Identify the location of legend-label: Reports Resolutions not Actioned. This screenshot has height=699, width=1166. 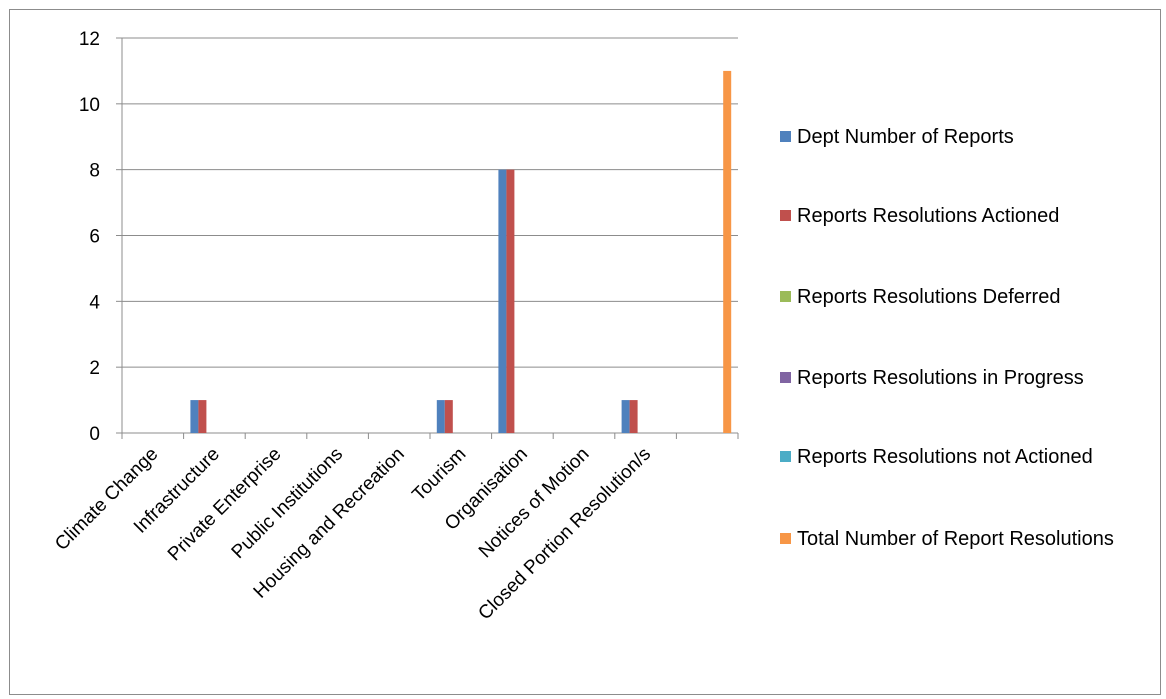
(945, 457).